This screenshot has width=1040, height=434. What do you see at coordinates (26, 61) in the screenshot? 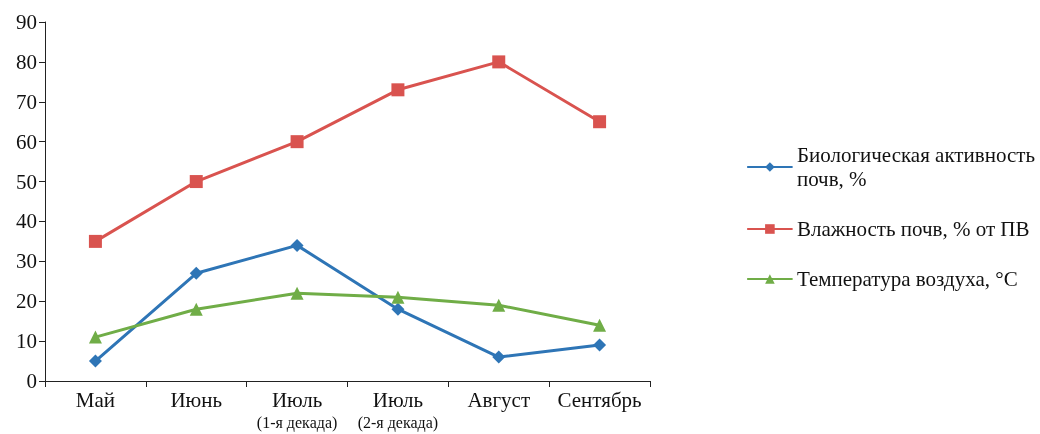
I see `y-tick-label: 80` at bounding box center [26, 61].